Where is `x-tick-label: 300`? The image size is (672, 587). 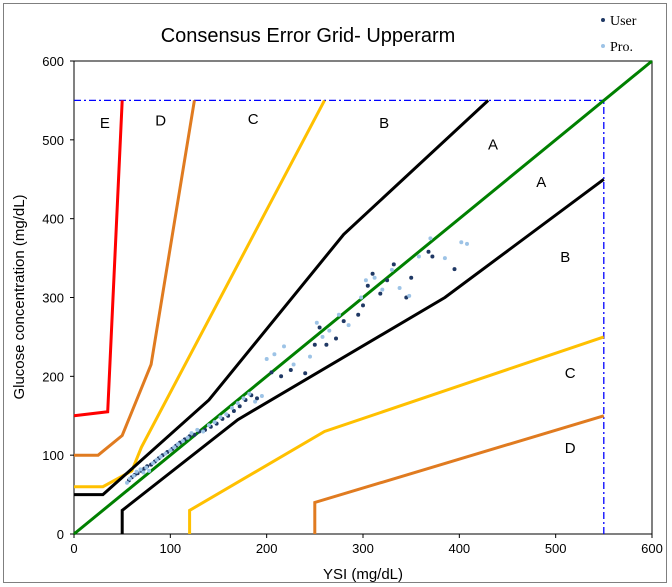 x-tick-label: 300 is located at coordinates (363, 548).